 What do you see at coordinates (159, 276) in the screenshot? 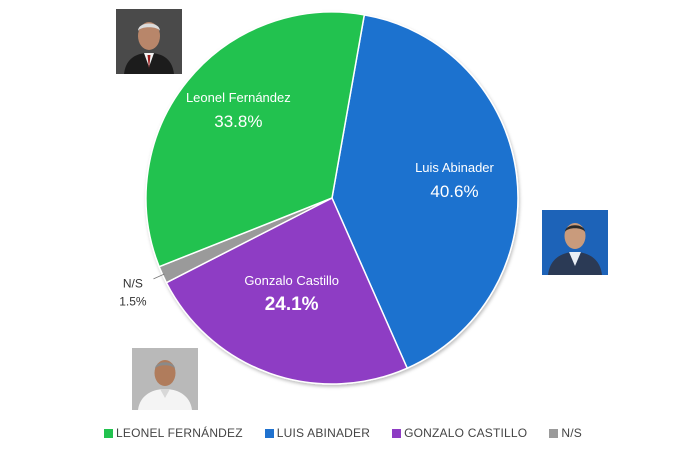
I see `leader-line` at bounding box center [159, 276].